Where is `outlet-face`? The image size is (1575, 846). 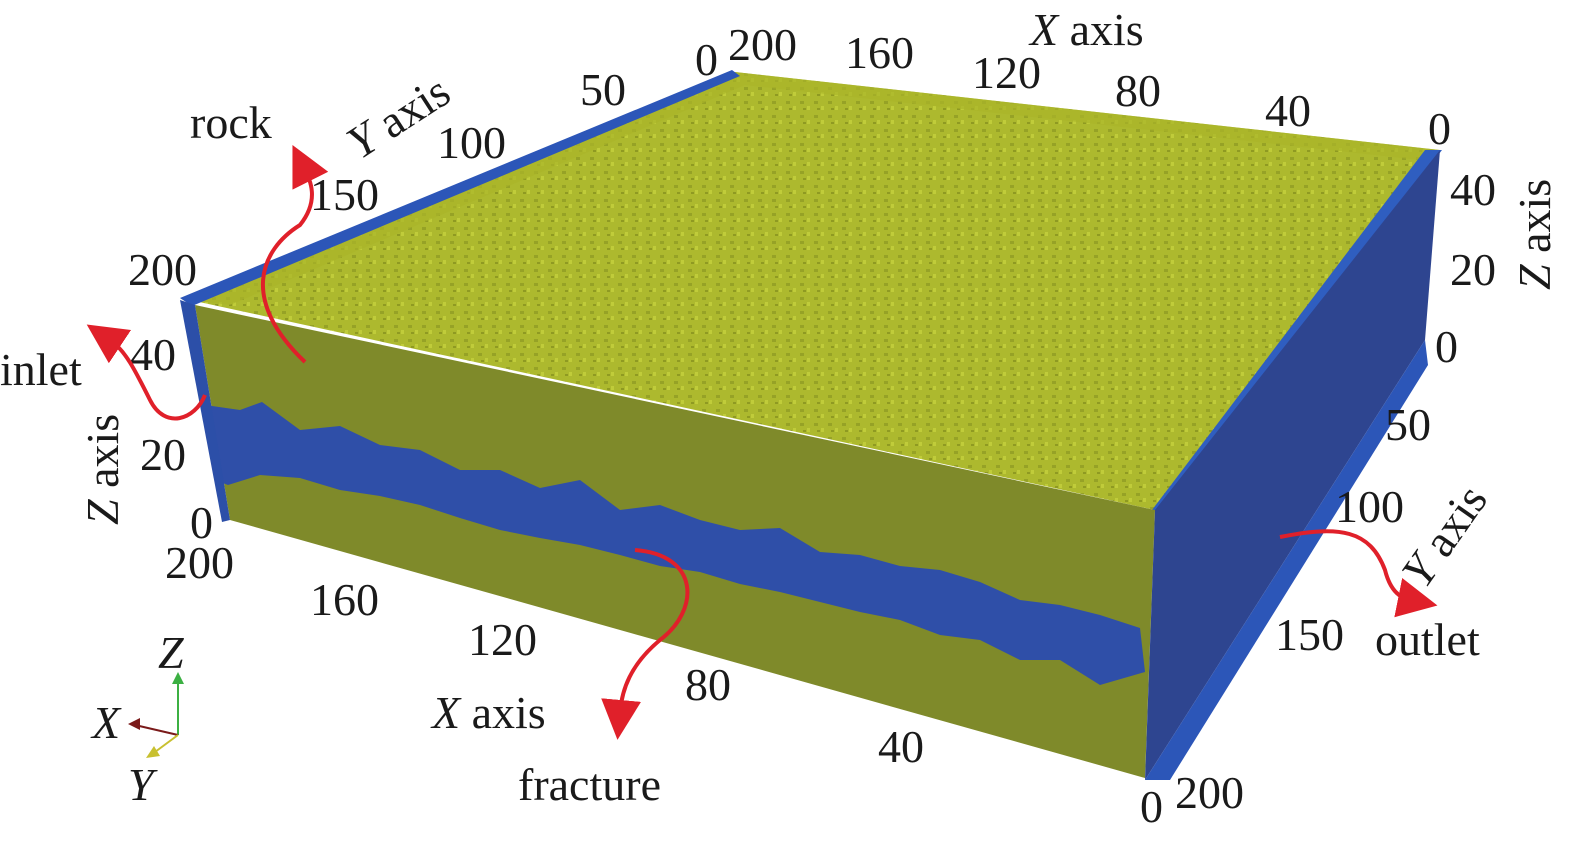 outlet-face is located at coordinates (1292, 465).